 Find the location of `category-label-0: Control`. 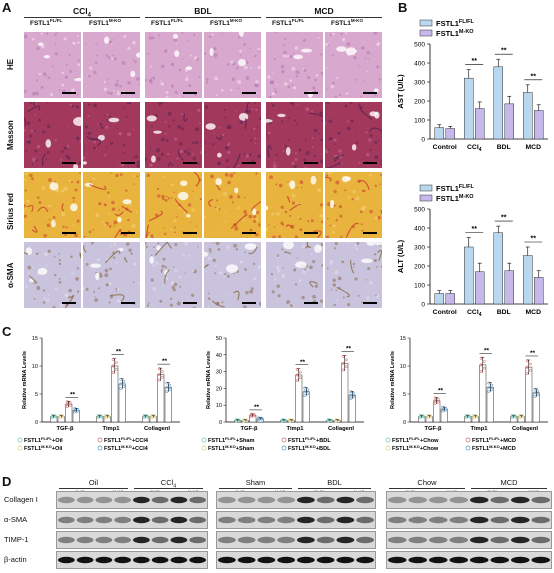

category-label-0: Control is located at coordinates (445, 147).